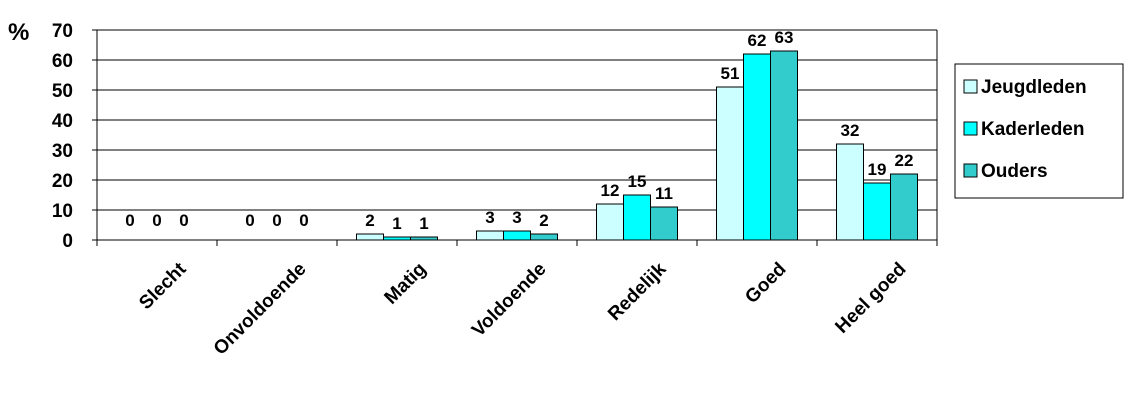  Describe the element at coordinates (18, 32) in the screenshot. I see `y-unit-label: %` at that location.